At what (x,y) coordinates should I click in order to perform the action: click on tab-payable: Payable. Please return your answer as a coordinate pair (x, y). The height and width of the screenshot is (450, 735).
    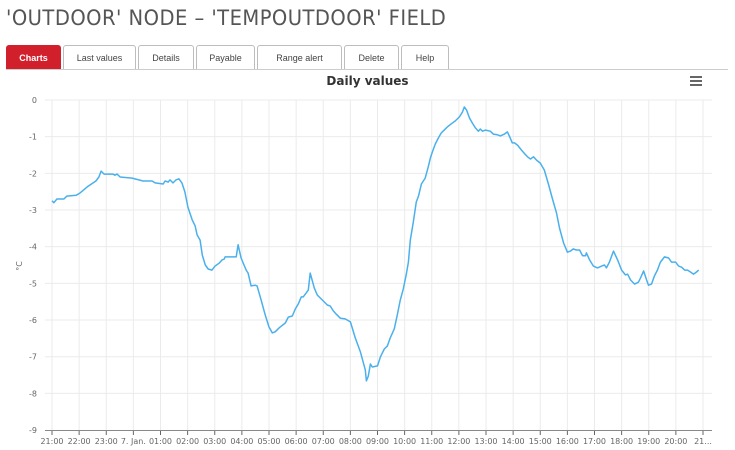
    Looking at the image, I should click on (225, 57).